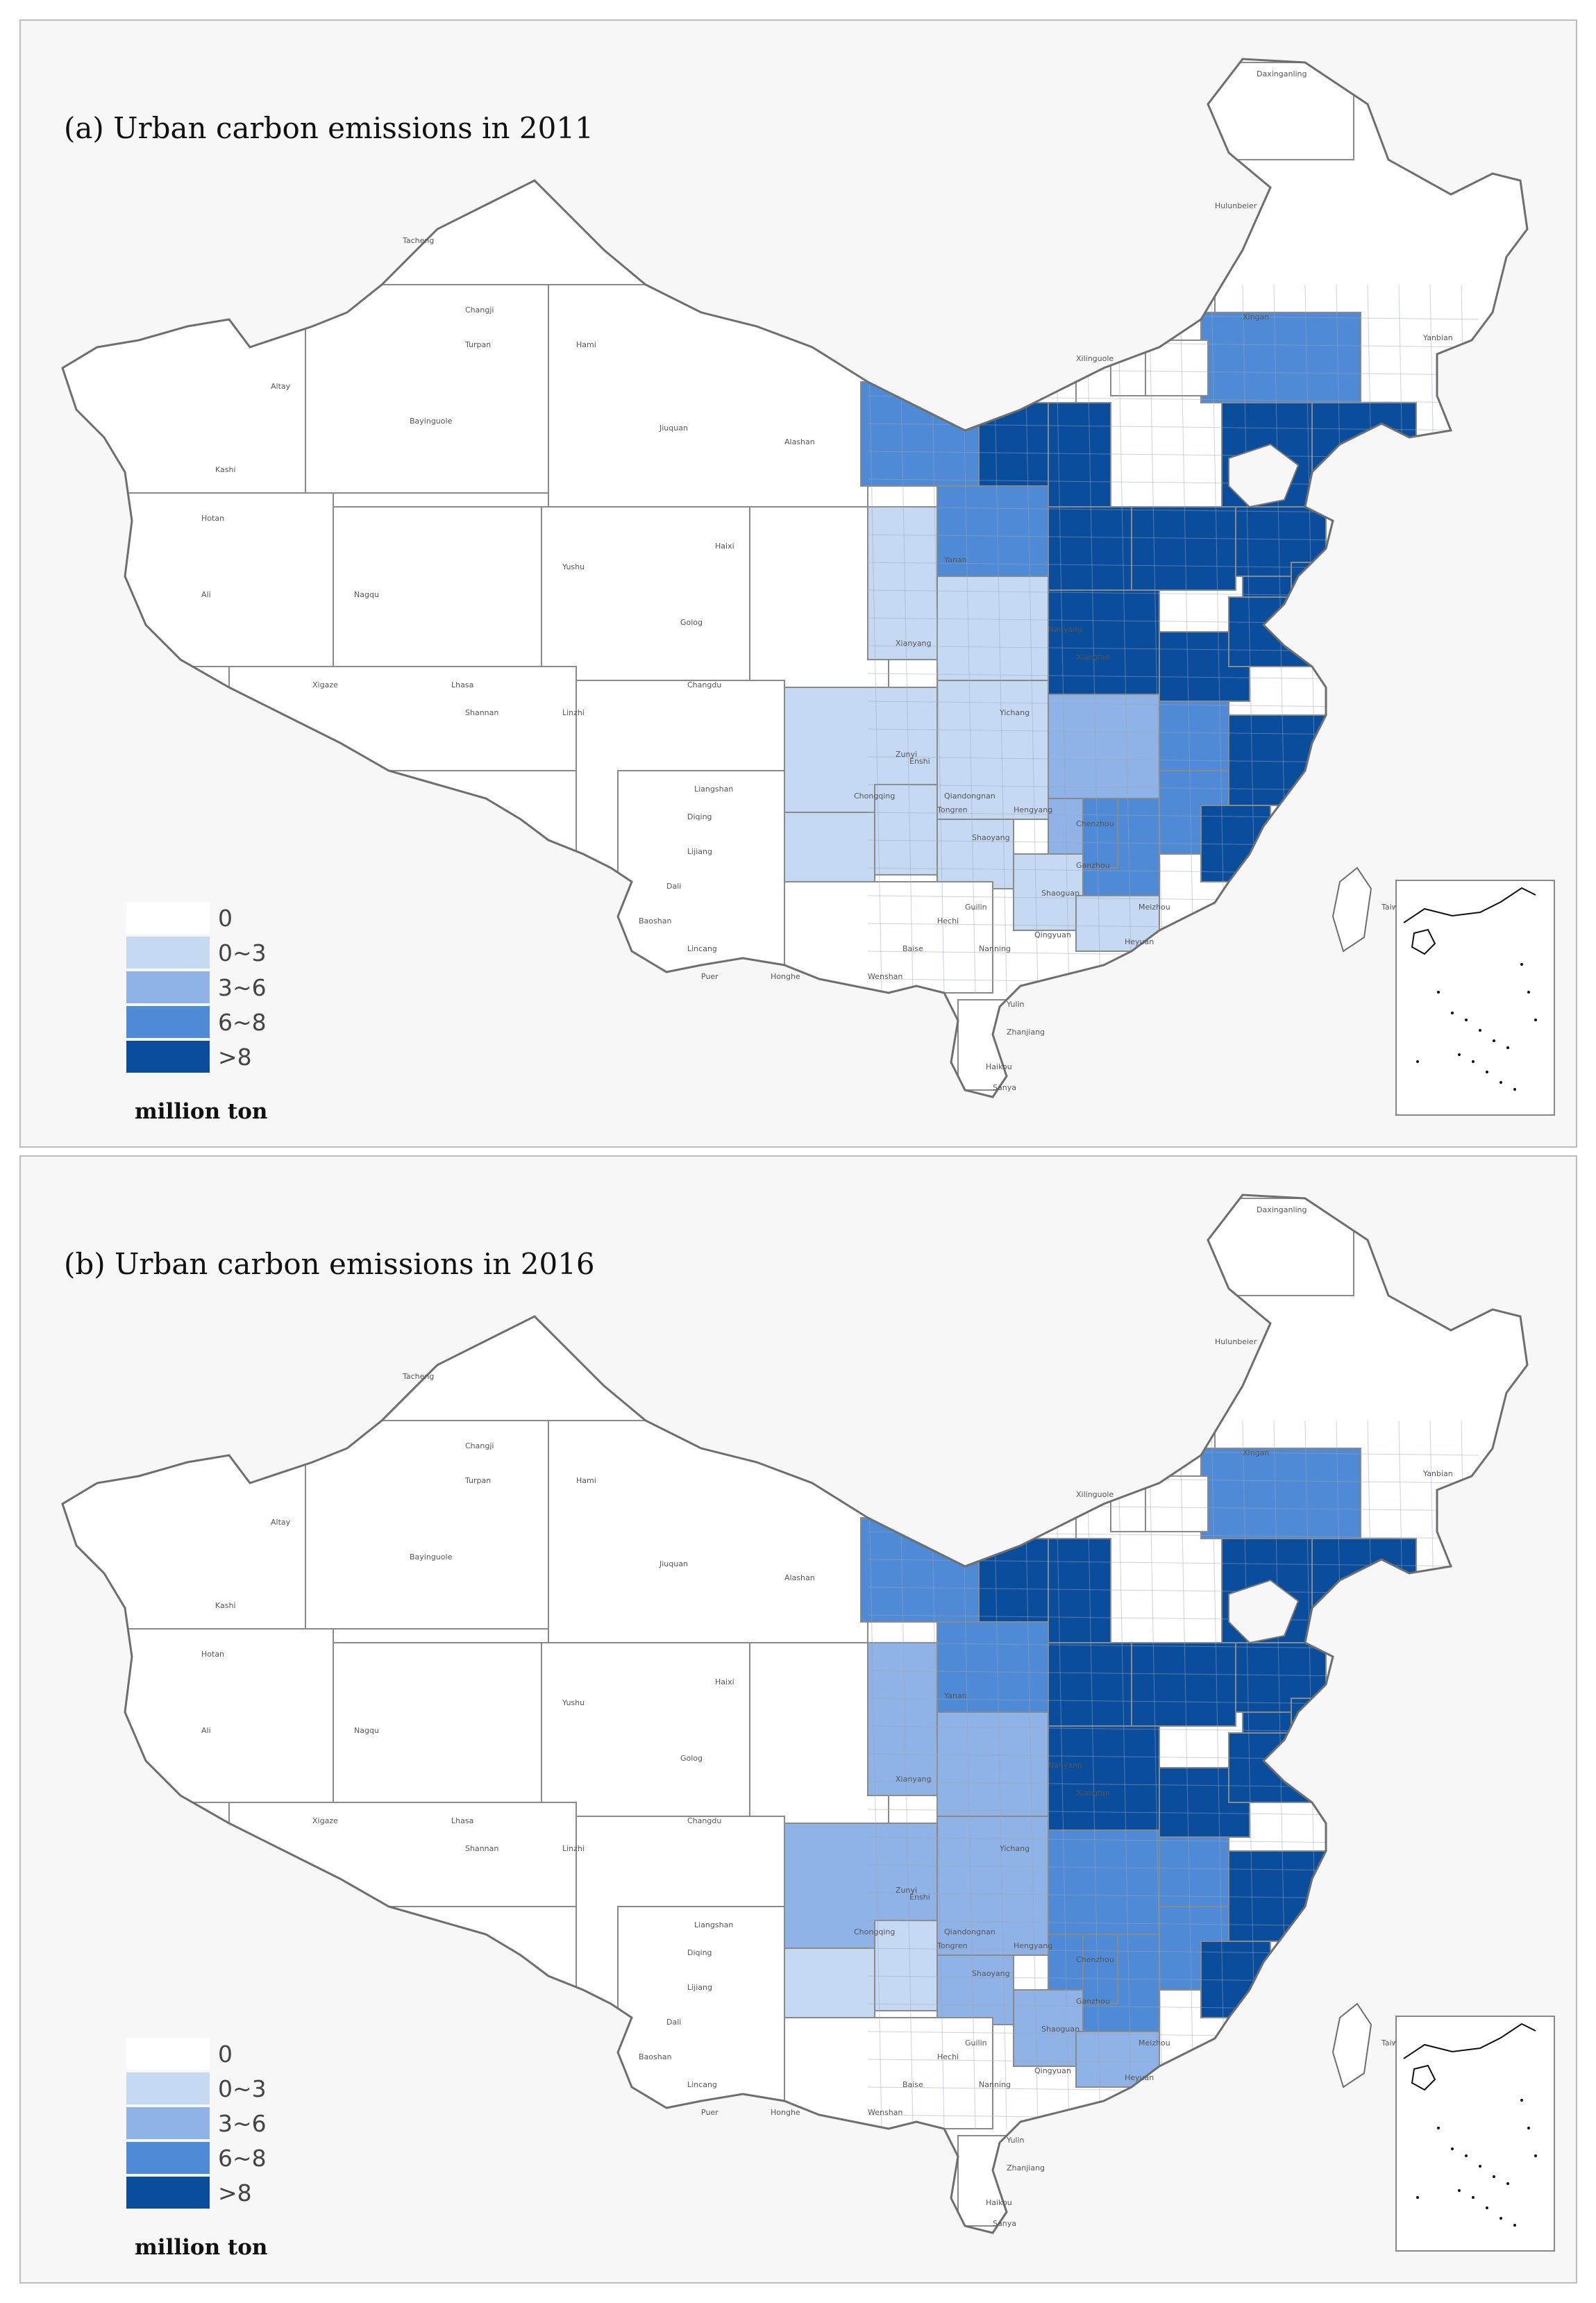 The height and width of the screenshot is (2303, 1596). What do you see at coordinates (724, 1682) in the screenshot?
I see `place-label: Haixi` at bounding box center [724, 1682].